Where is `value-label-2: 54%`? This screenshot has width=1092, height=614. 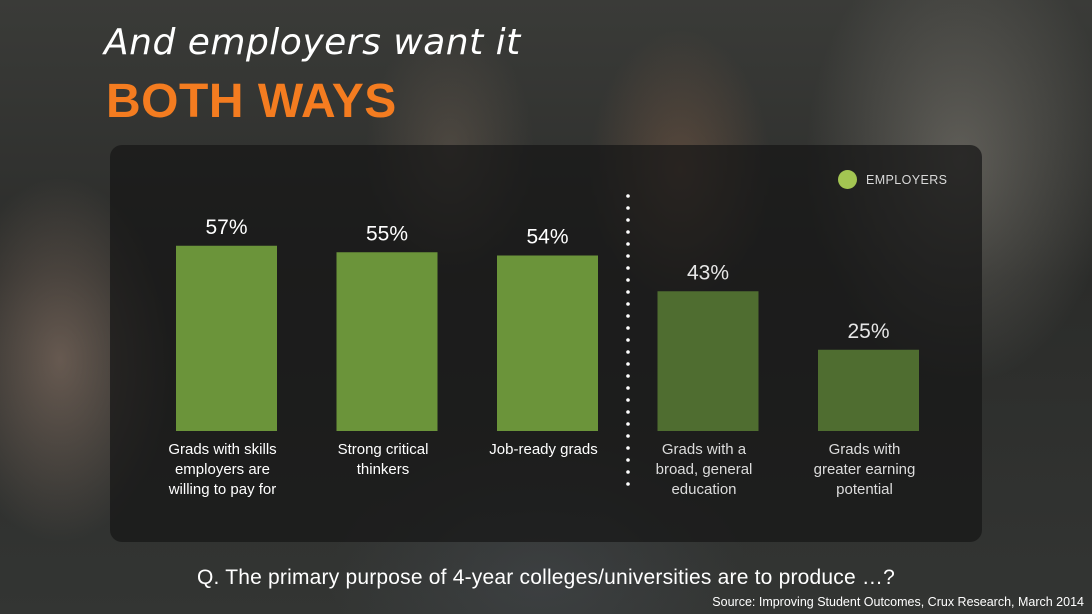
value-label-2: 54% is located at coordinates (547, 237).